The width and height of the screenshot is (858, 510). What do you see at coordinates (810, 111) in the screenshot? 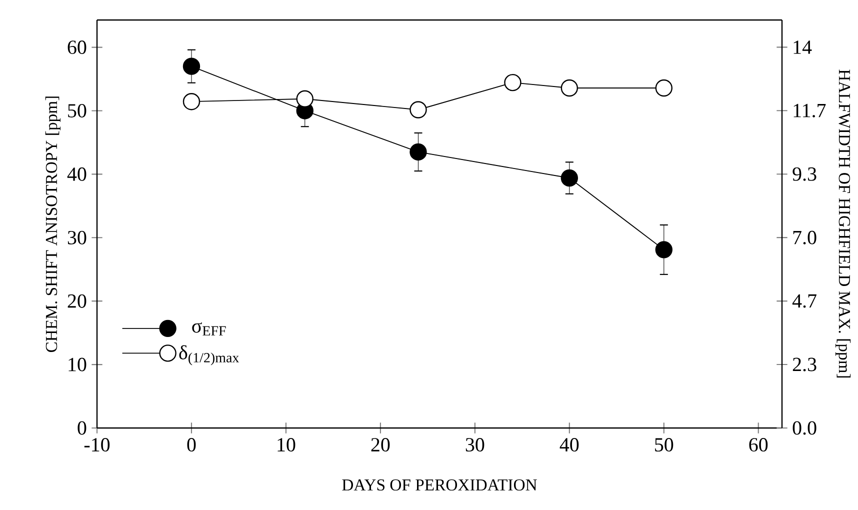
I see `y2-tick-label: 11.7` at bounding box center [810, 111].